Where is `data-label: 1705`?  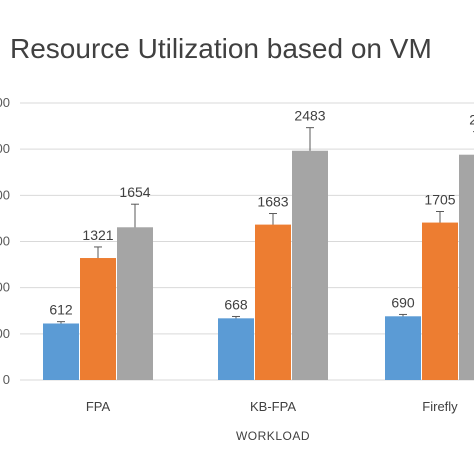
data-label: 1705 is located at coordinates (439, 199).